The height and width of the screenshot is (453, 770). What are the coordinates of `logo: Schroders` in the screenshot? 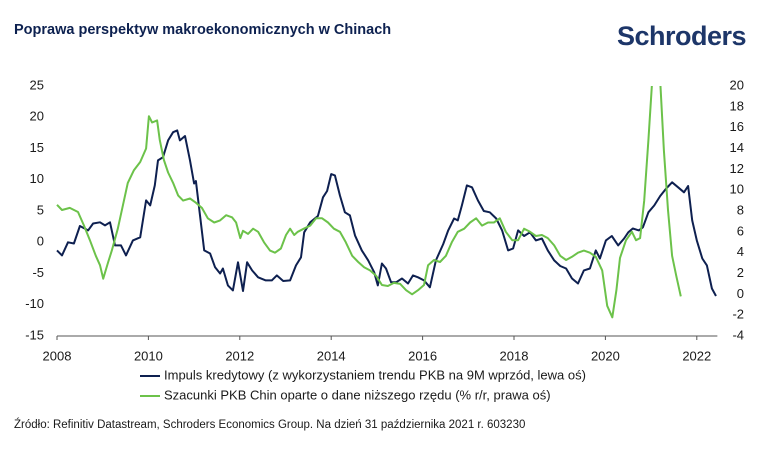 It's located at (681, 36).